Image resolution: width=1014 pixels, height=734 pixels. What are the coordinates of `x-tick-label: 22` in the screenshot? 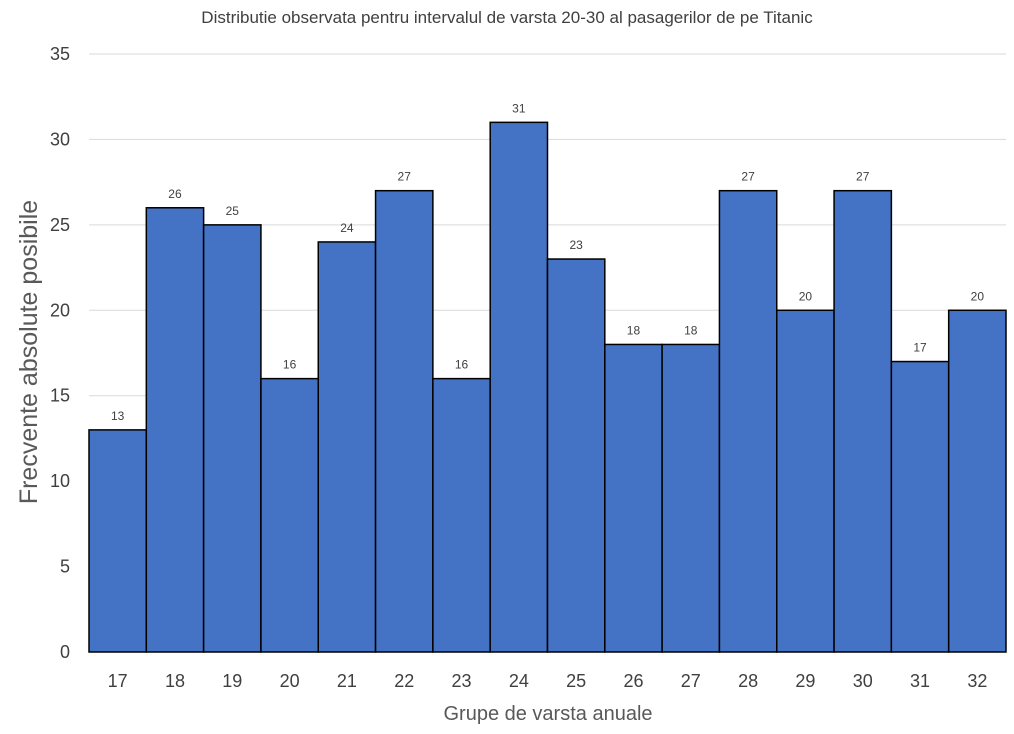 It's located at (404, 681).